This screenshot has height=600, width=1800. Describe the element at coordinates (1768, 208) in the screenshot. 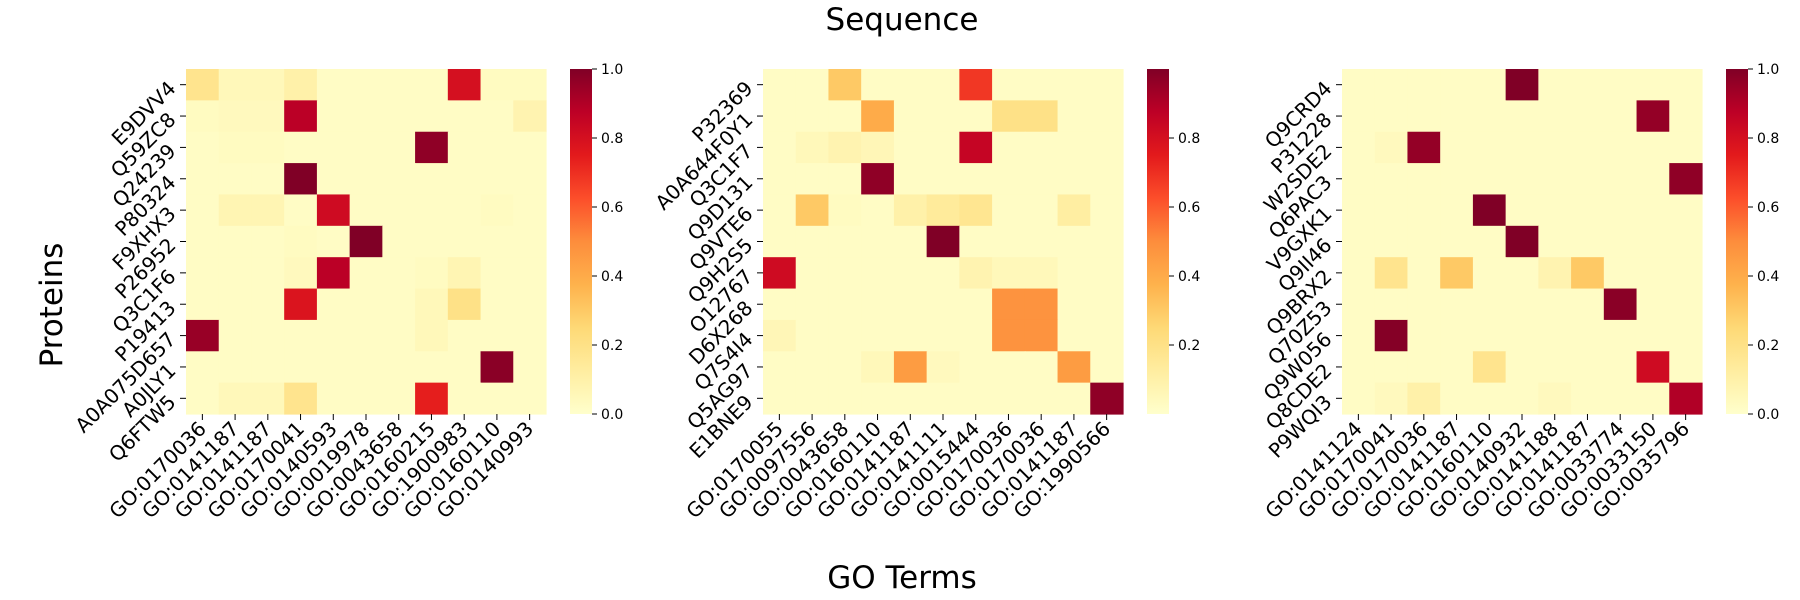

I see `colorbar-tick-label: 0.6` at that location.